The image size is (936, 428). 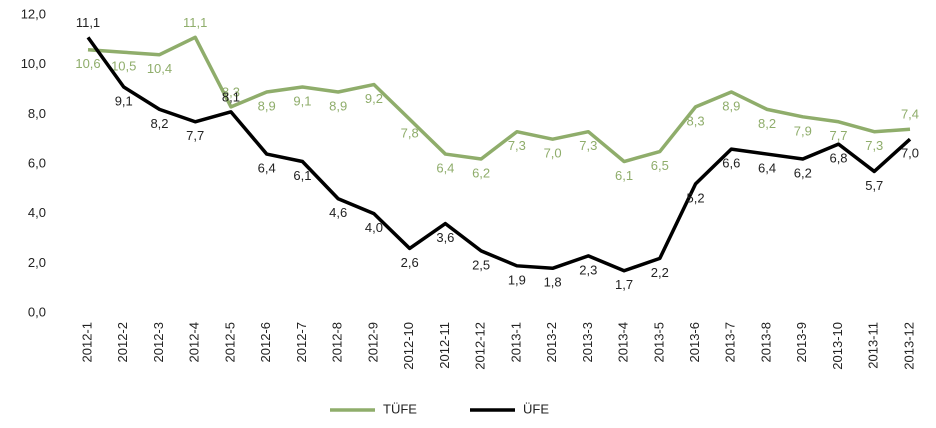 I want to click on data-label: 8,1, so click(x=231, y=96).